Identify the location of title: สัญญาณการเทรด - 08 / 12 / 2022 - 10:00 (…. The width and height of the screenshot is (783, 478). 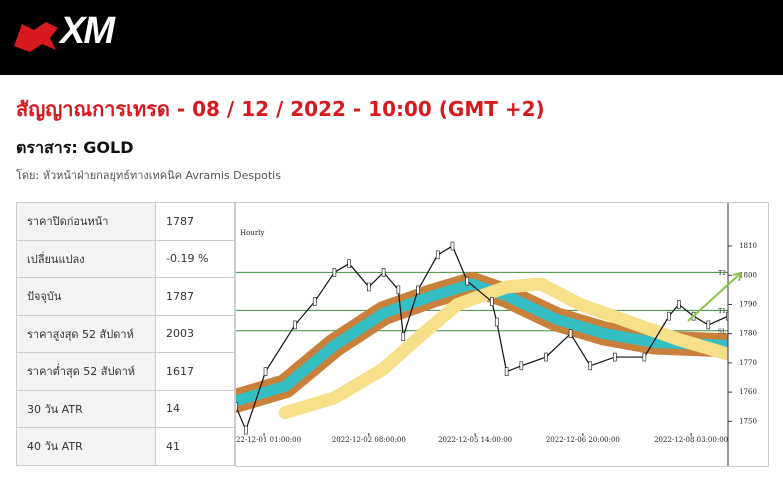
(280, 109).